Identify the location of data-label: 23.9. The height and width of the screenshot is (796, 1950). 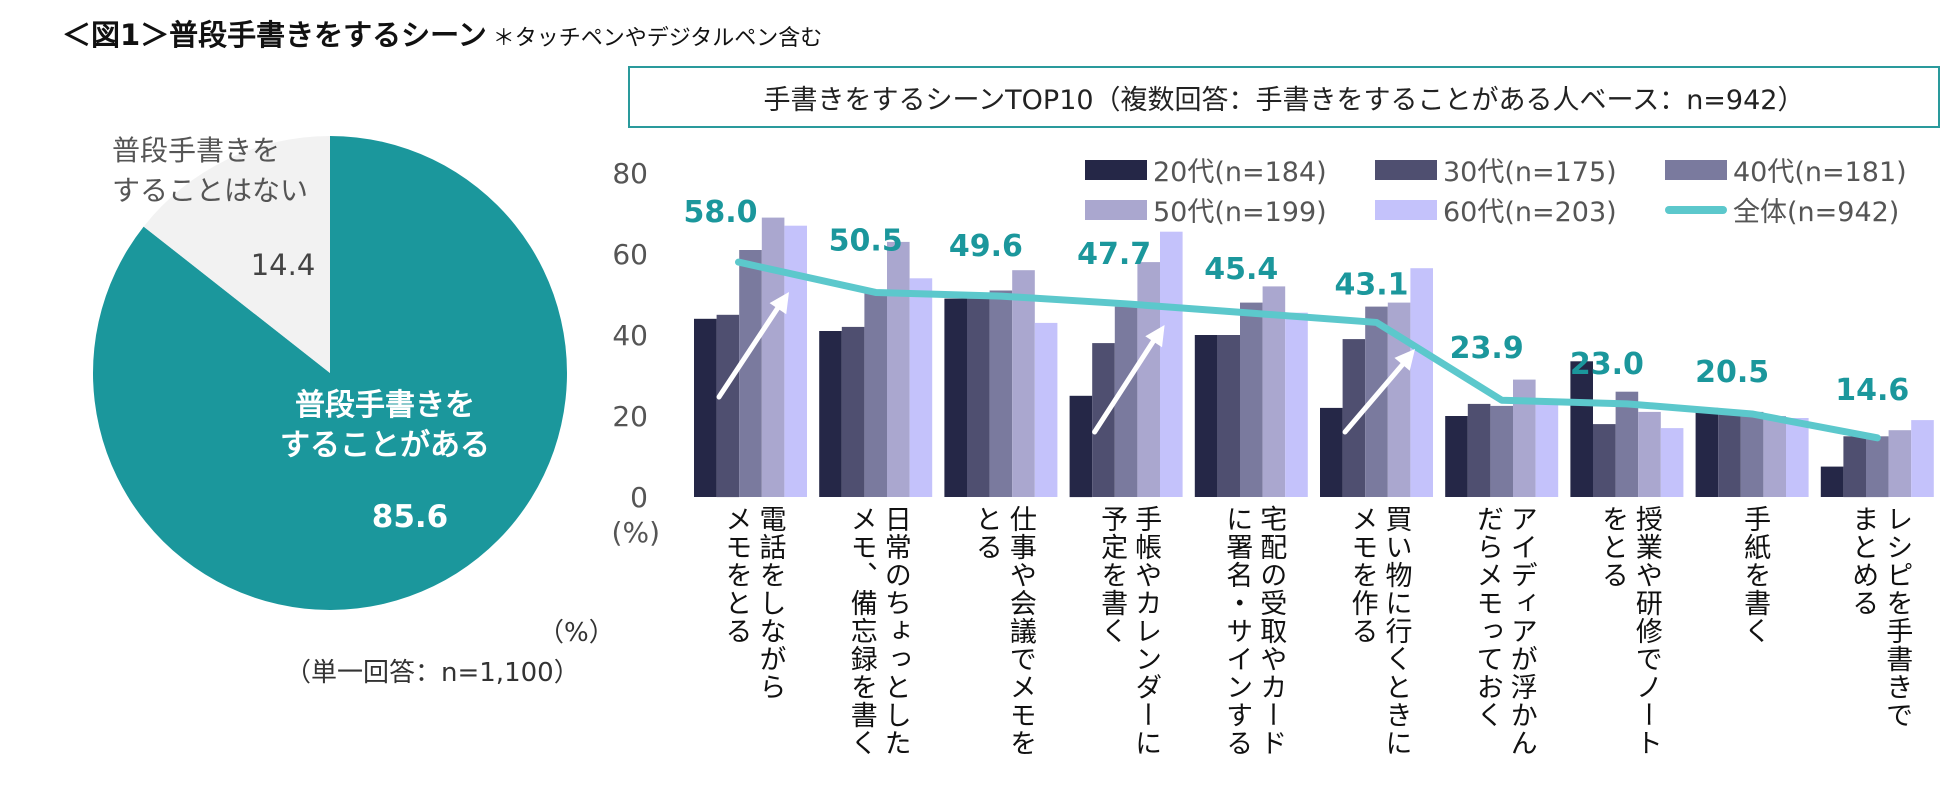
(1487, 348).